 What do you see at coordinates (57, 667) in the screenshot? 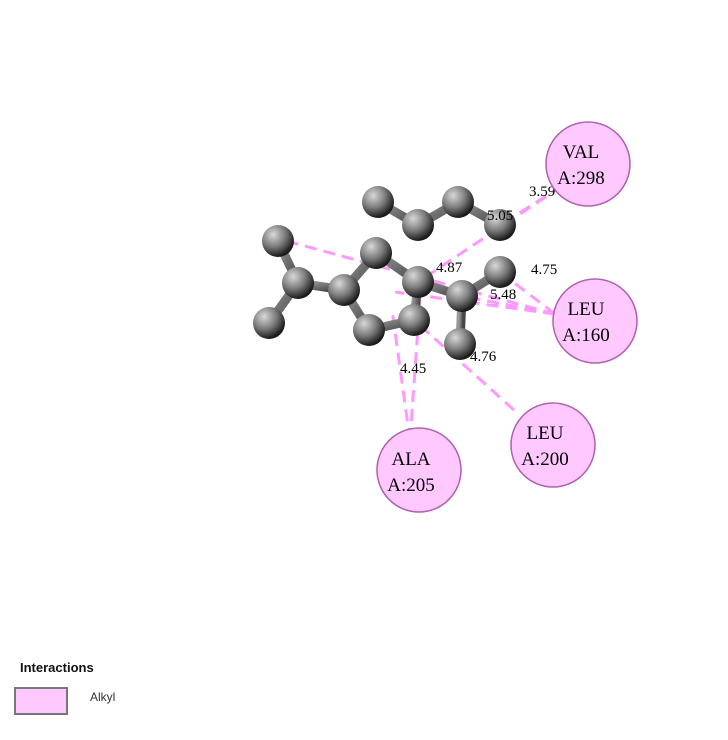
I see `legend-title: Interactions` at bounding box center [57, 667].